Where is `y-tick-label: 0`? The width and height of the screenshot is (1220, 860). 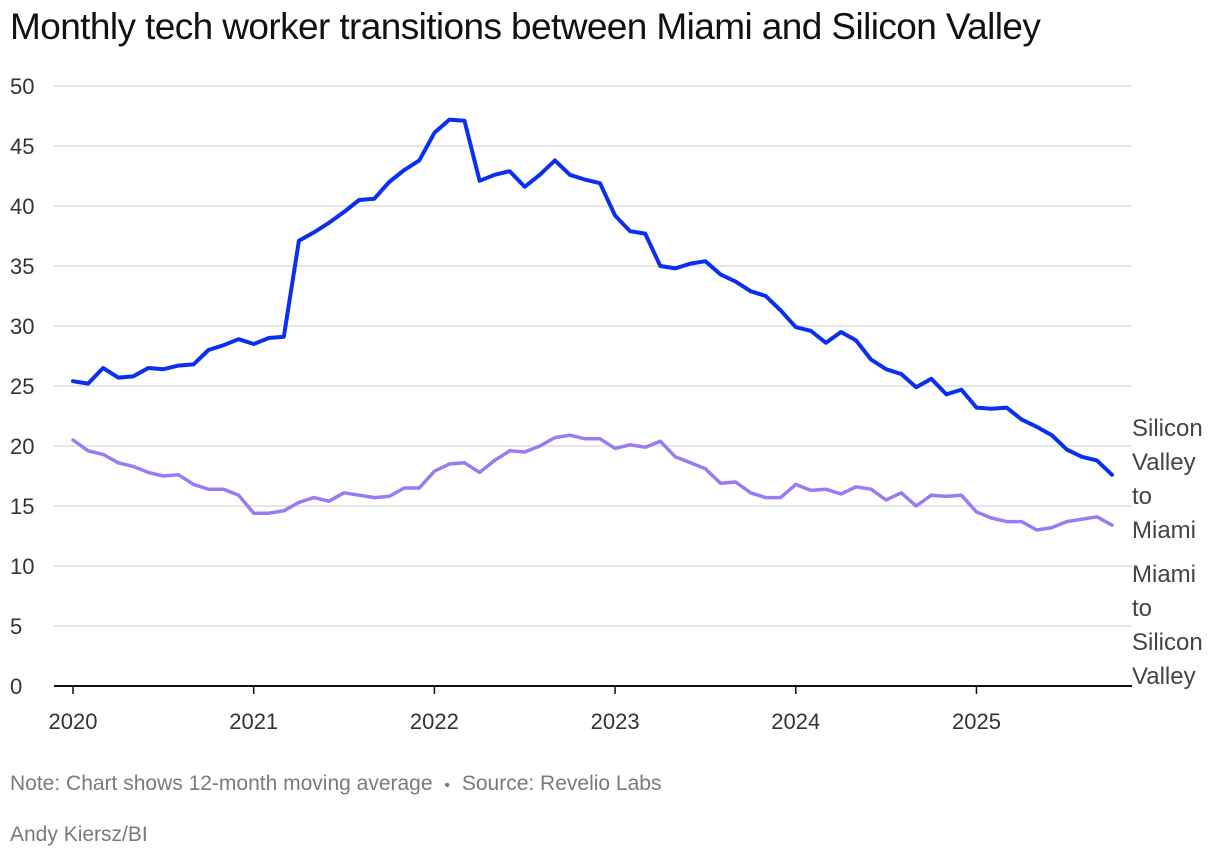 y-tick-label: 0 is located at coordinates (16, 686).